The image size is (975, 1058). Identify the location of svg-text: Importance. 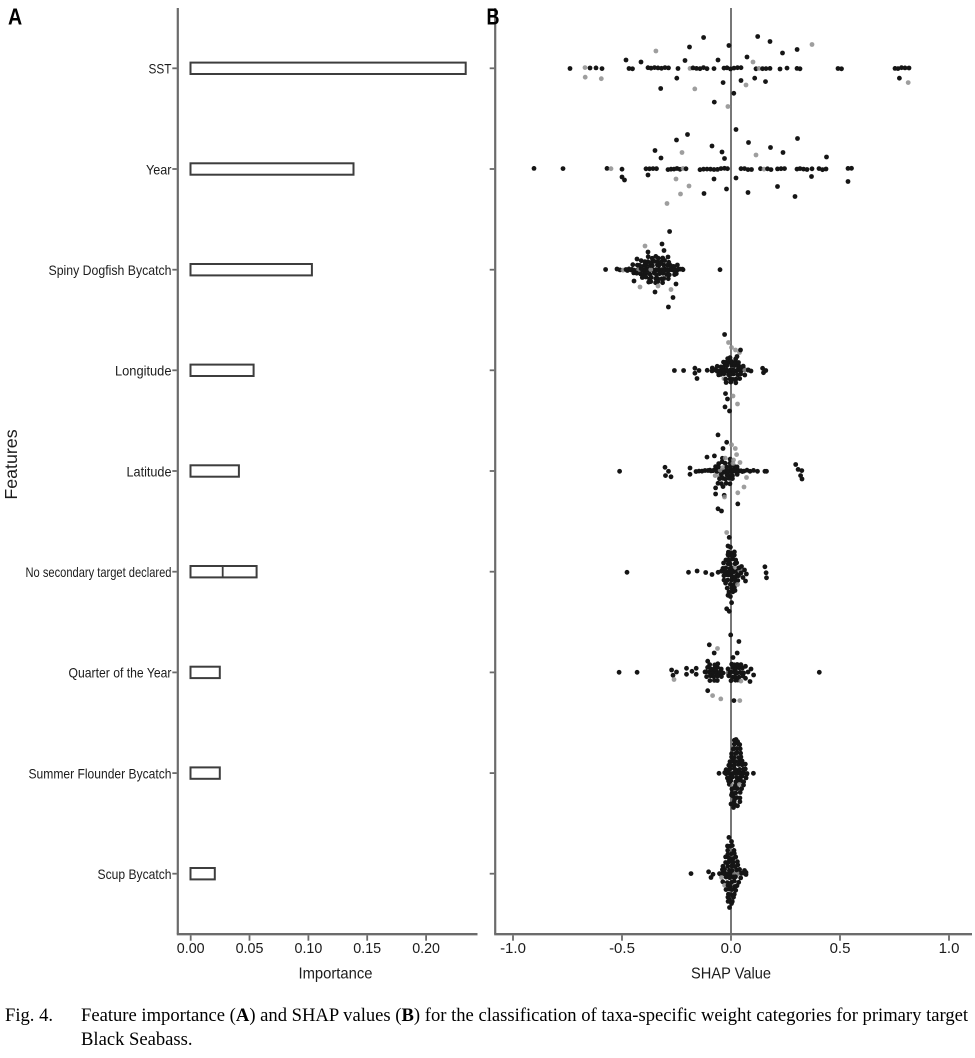
(336, 974).